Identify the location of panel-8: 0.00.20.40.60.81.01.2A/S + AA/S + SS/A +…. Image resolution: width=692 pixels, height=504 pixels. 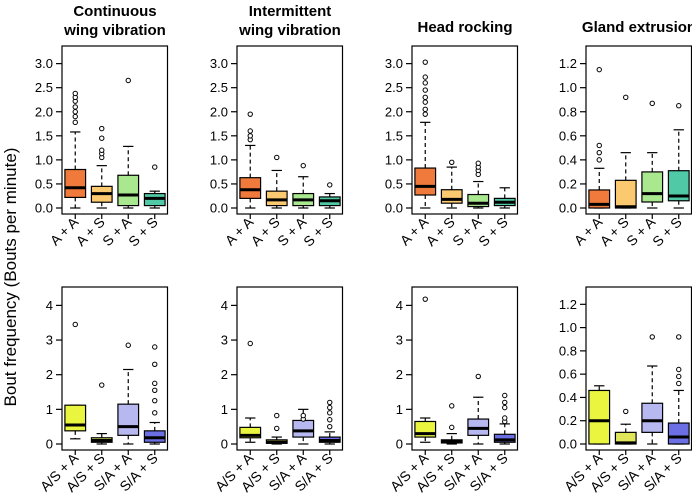
(625, 390).